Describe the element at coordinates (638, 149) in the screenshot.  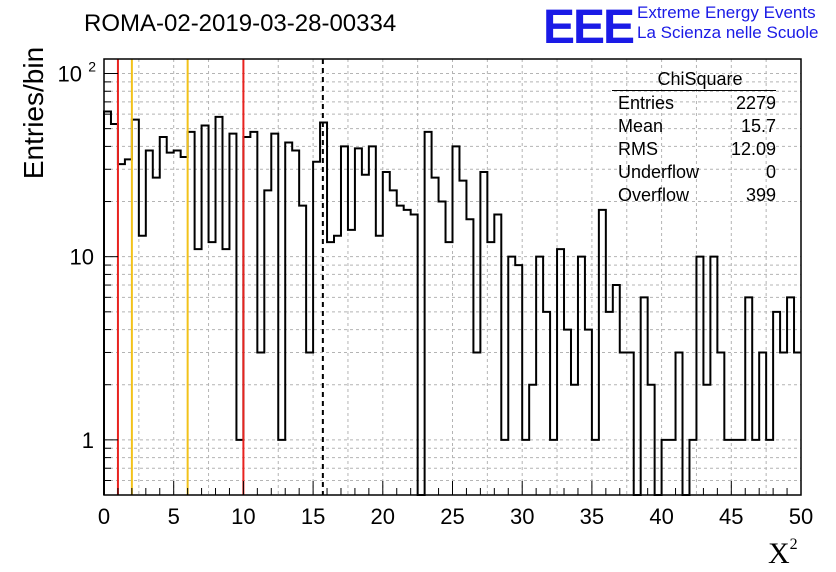
I see `stats-label: RMS` at that location.